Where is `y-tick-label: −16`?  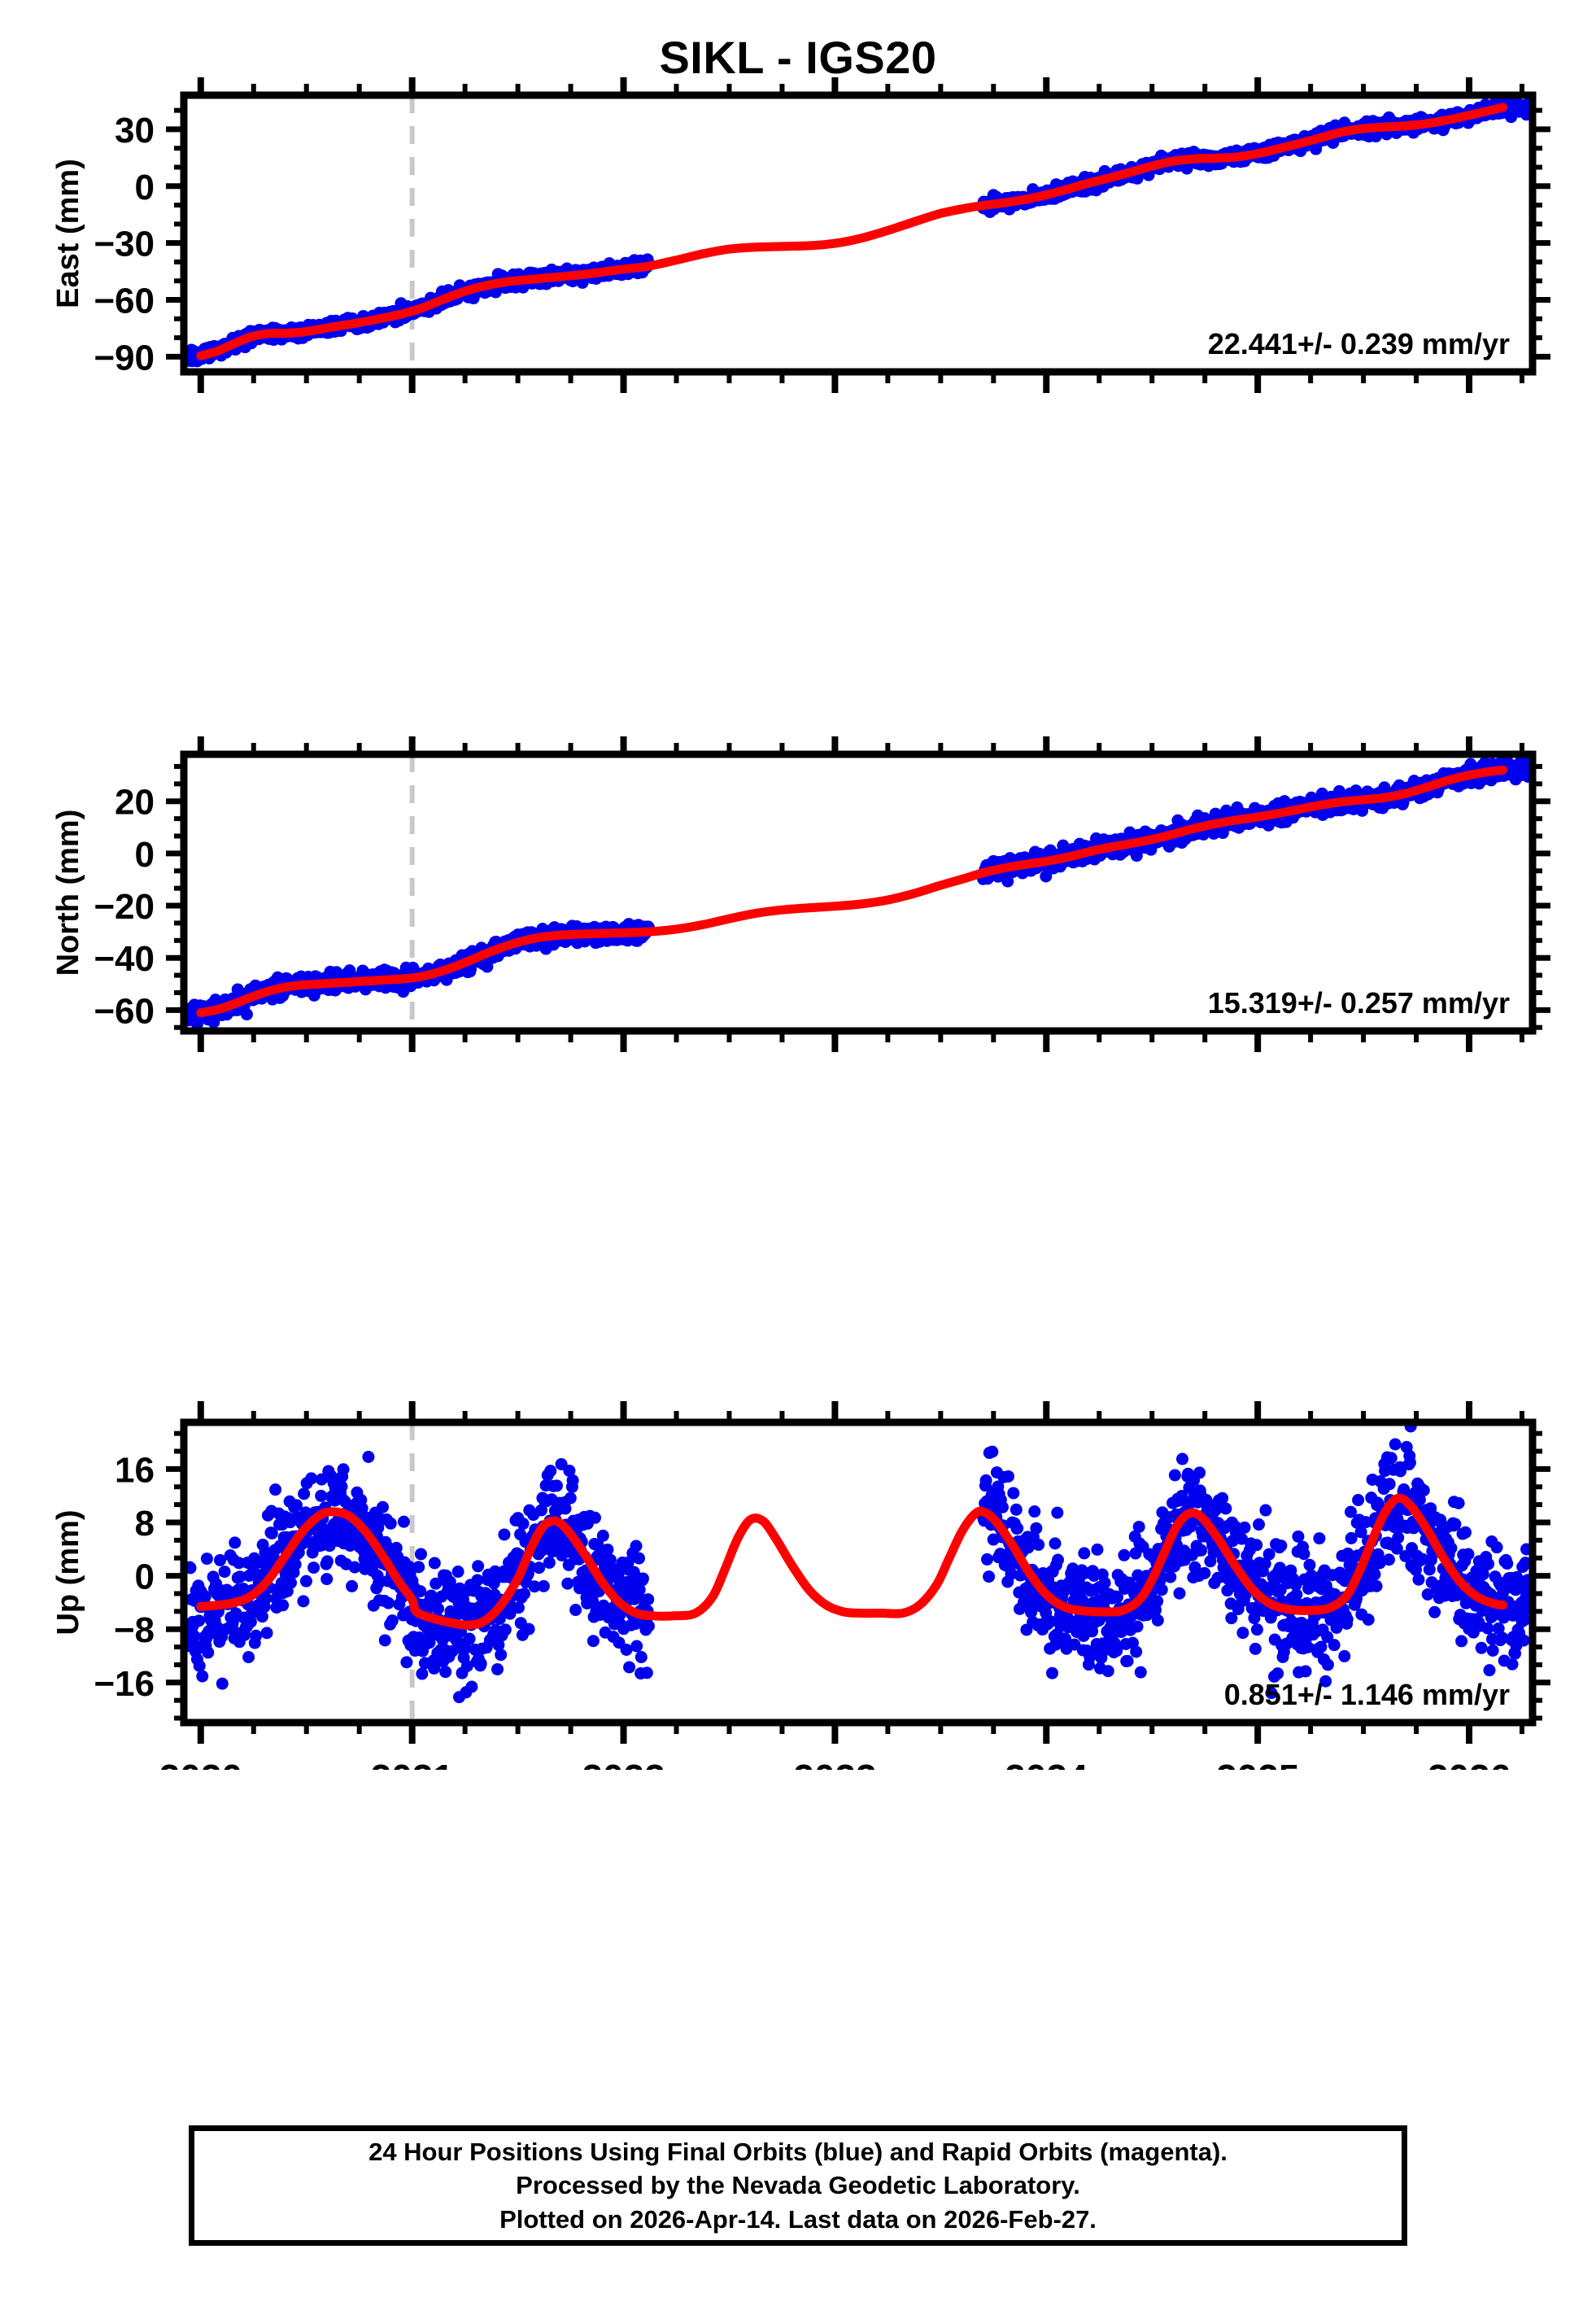
y-tick-label: −16 is located at coordinates (124, 1684).